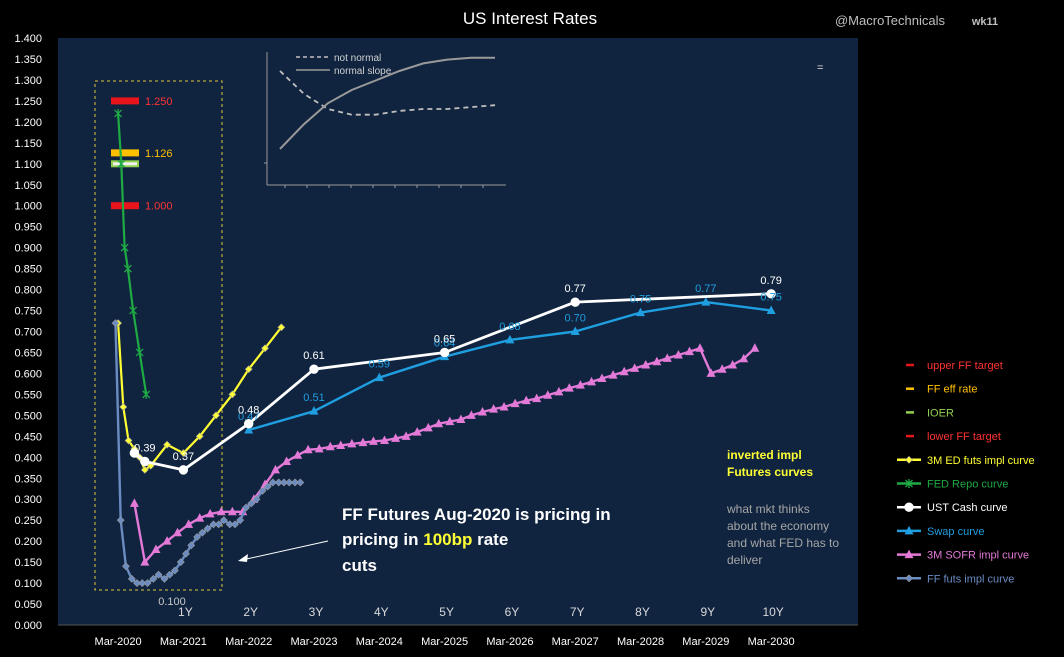  What do you see at coordinates (509, 642) in the screenshot?
I see `x-tick-label: Mar-2026` at bounding box center [509, 642].